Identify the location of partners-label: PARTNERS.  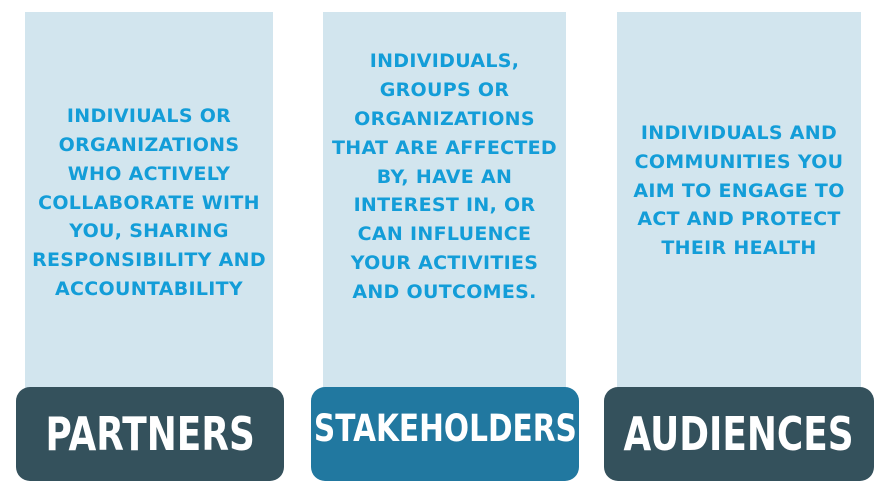
(150, 434).